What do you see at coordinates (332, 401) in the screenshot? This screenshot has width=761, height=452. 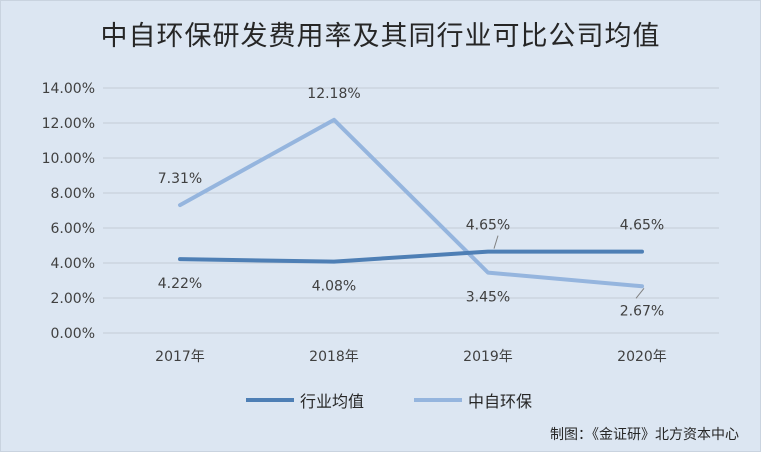 I see `legend-label-industry-avg: 行业均值` at bounding box center [332, 401].